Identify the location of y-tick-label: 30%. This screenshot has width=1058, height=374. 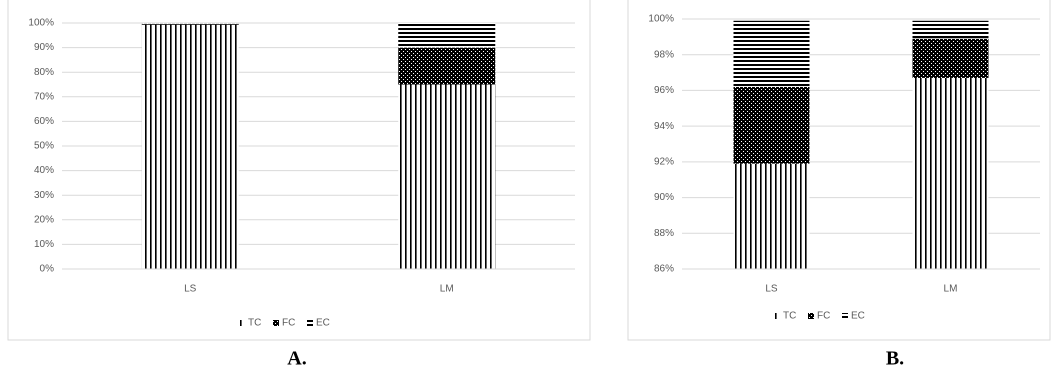
(44, 195).